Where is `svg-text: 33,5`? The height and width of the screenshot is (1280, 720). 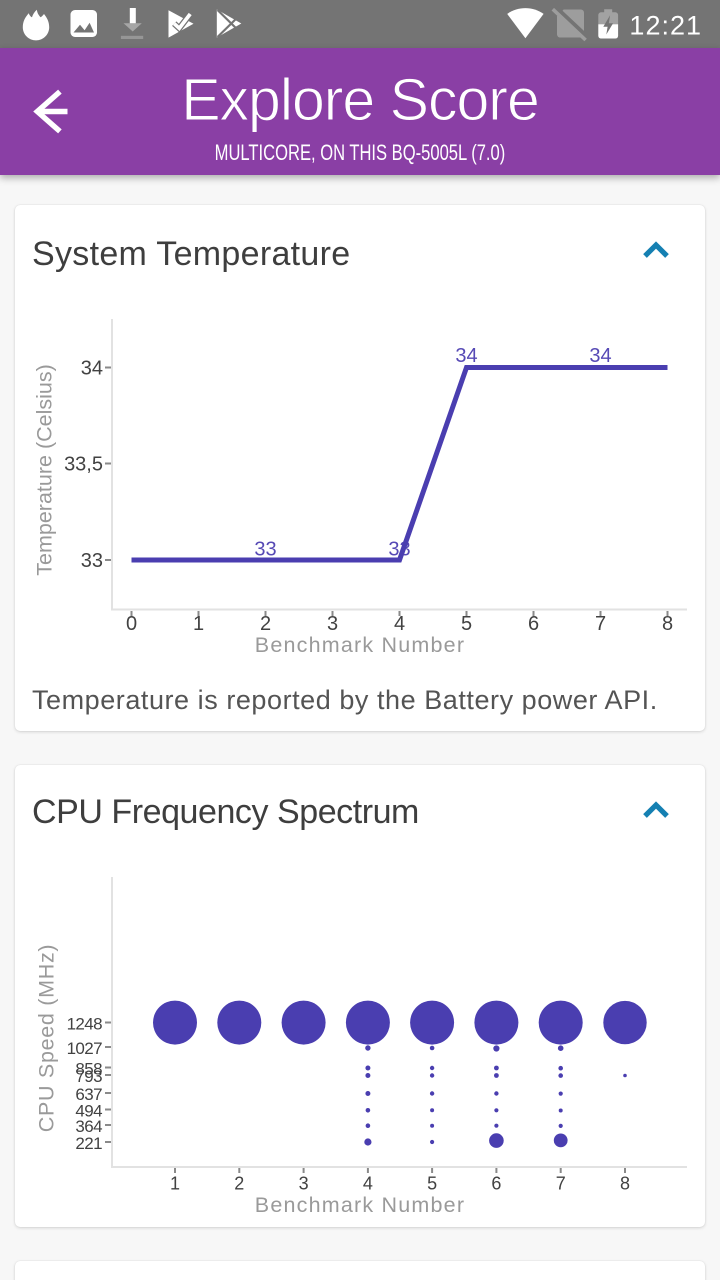
svg-text: 33,5 is located at coordinates (83, 465).